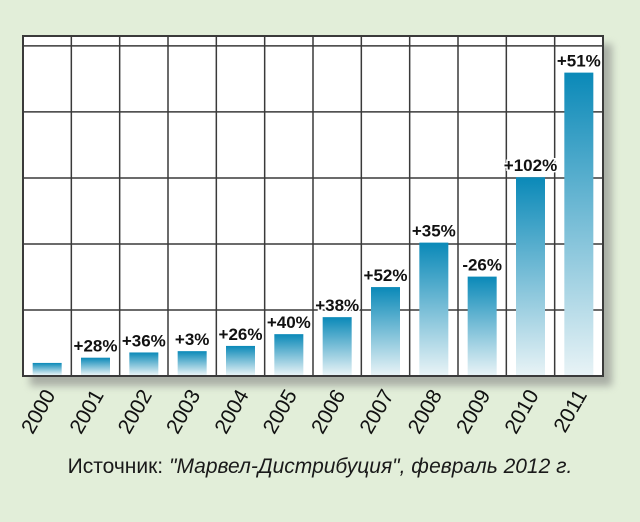 Image resolution: width=640 pixels, height=522 pixels. Describe the element at coordinates (385, 331) in the screenshot. I see `bar-2007` at that location.